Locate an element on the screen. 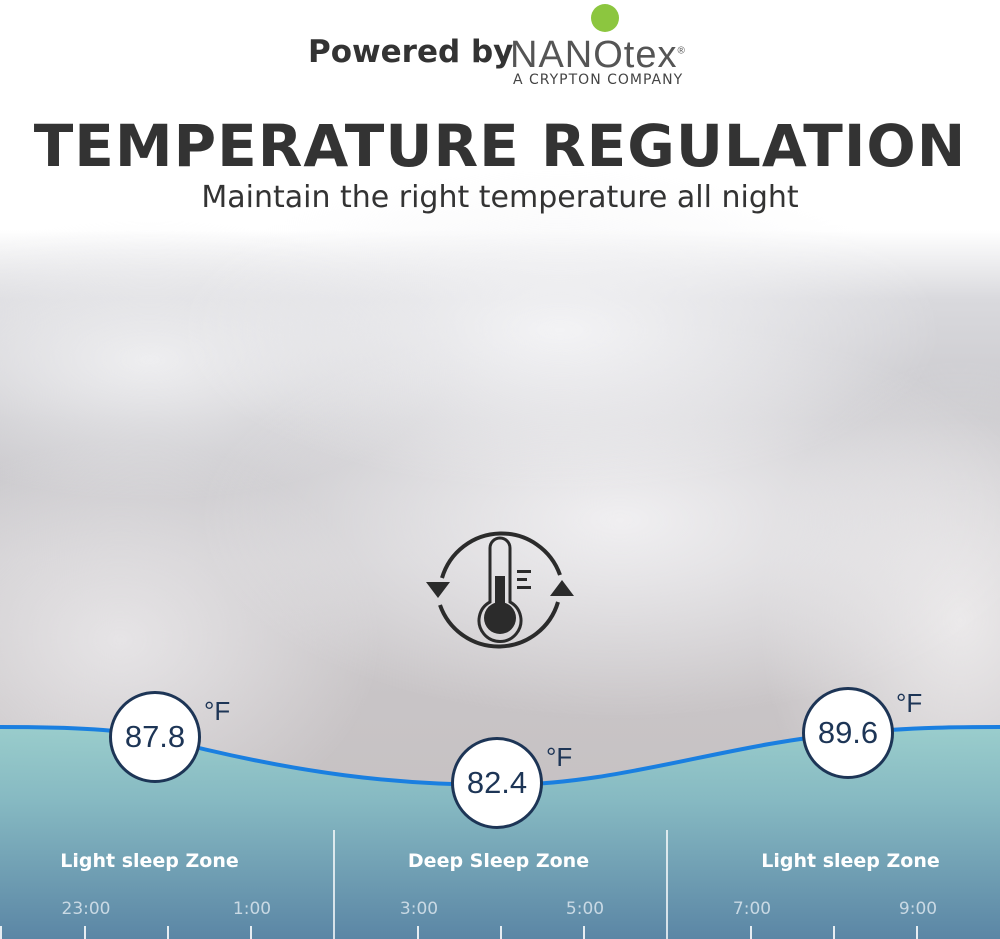 The height and width of the screenshot is (939, 1000). logo-text: NANOtex® is located at coordinates (598, 55).